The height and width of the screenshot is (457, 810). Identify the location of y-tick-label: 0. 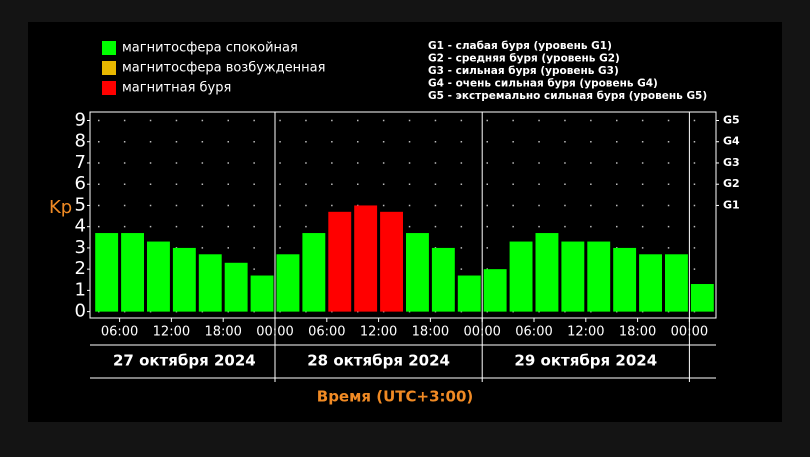
(80, 311).